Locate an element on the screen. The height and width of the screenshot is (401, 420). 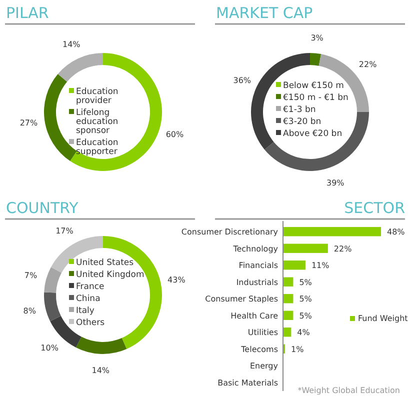
legend-label: Education provider is located at coordinates (97, 96).